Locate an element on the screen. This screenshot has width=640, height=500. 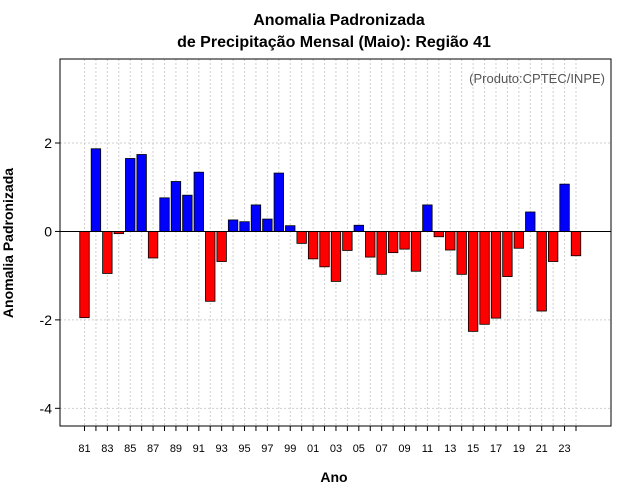
x-tick-label: 09 is located at coordinates (404, 449).